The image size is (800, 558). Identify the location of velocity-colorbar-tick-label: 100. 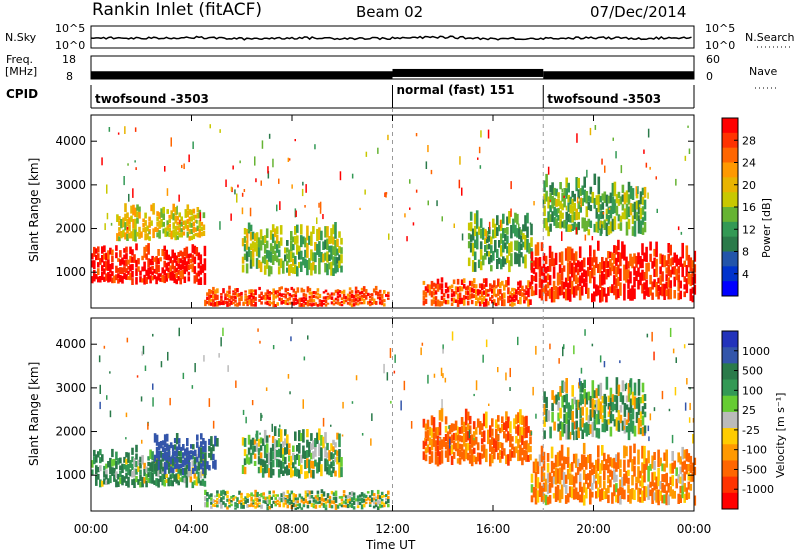
(752, 390).